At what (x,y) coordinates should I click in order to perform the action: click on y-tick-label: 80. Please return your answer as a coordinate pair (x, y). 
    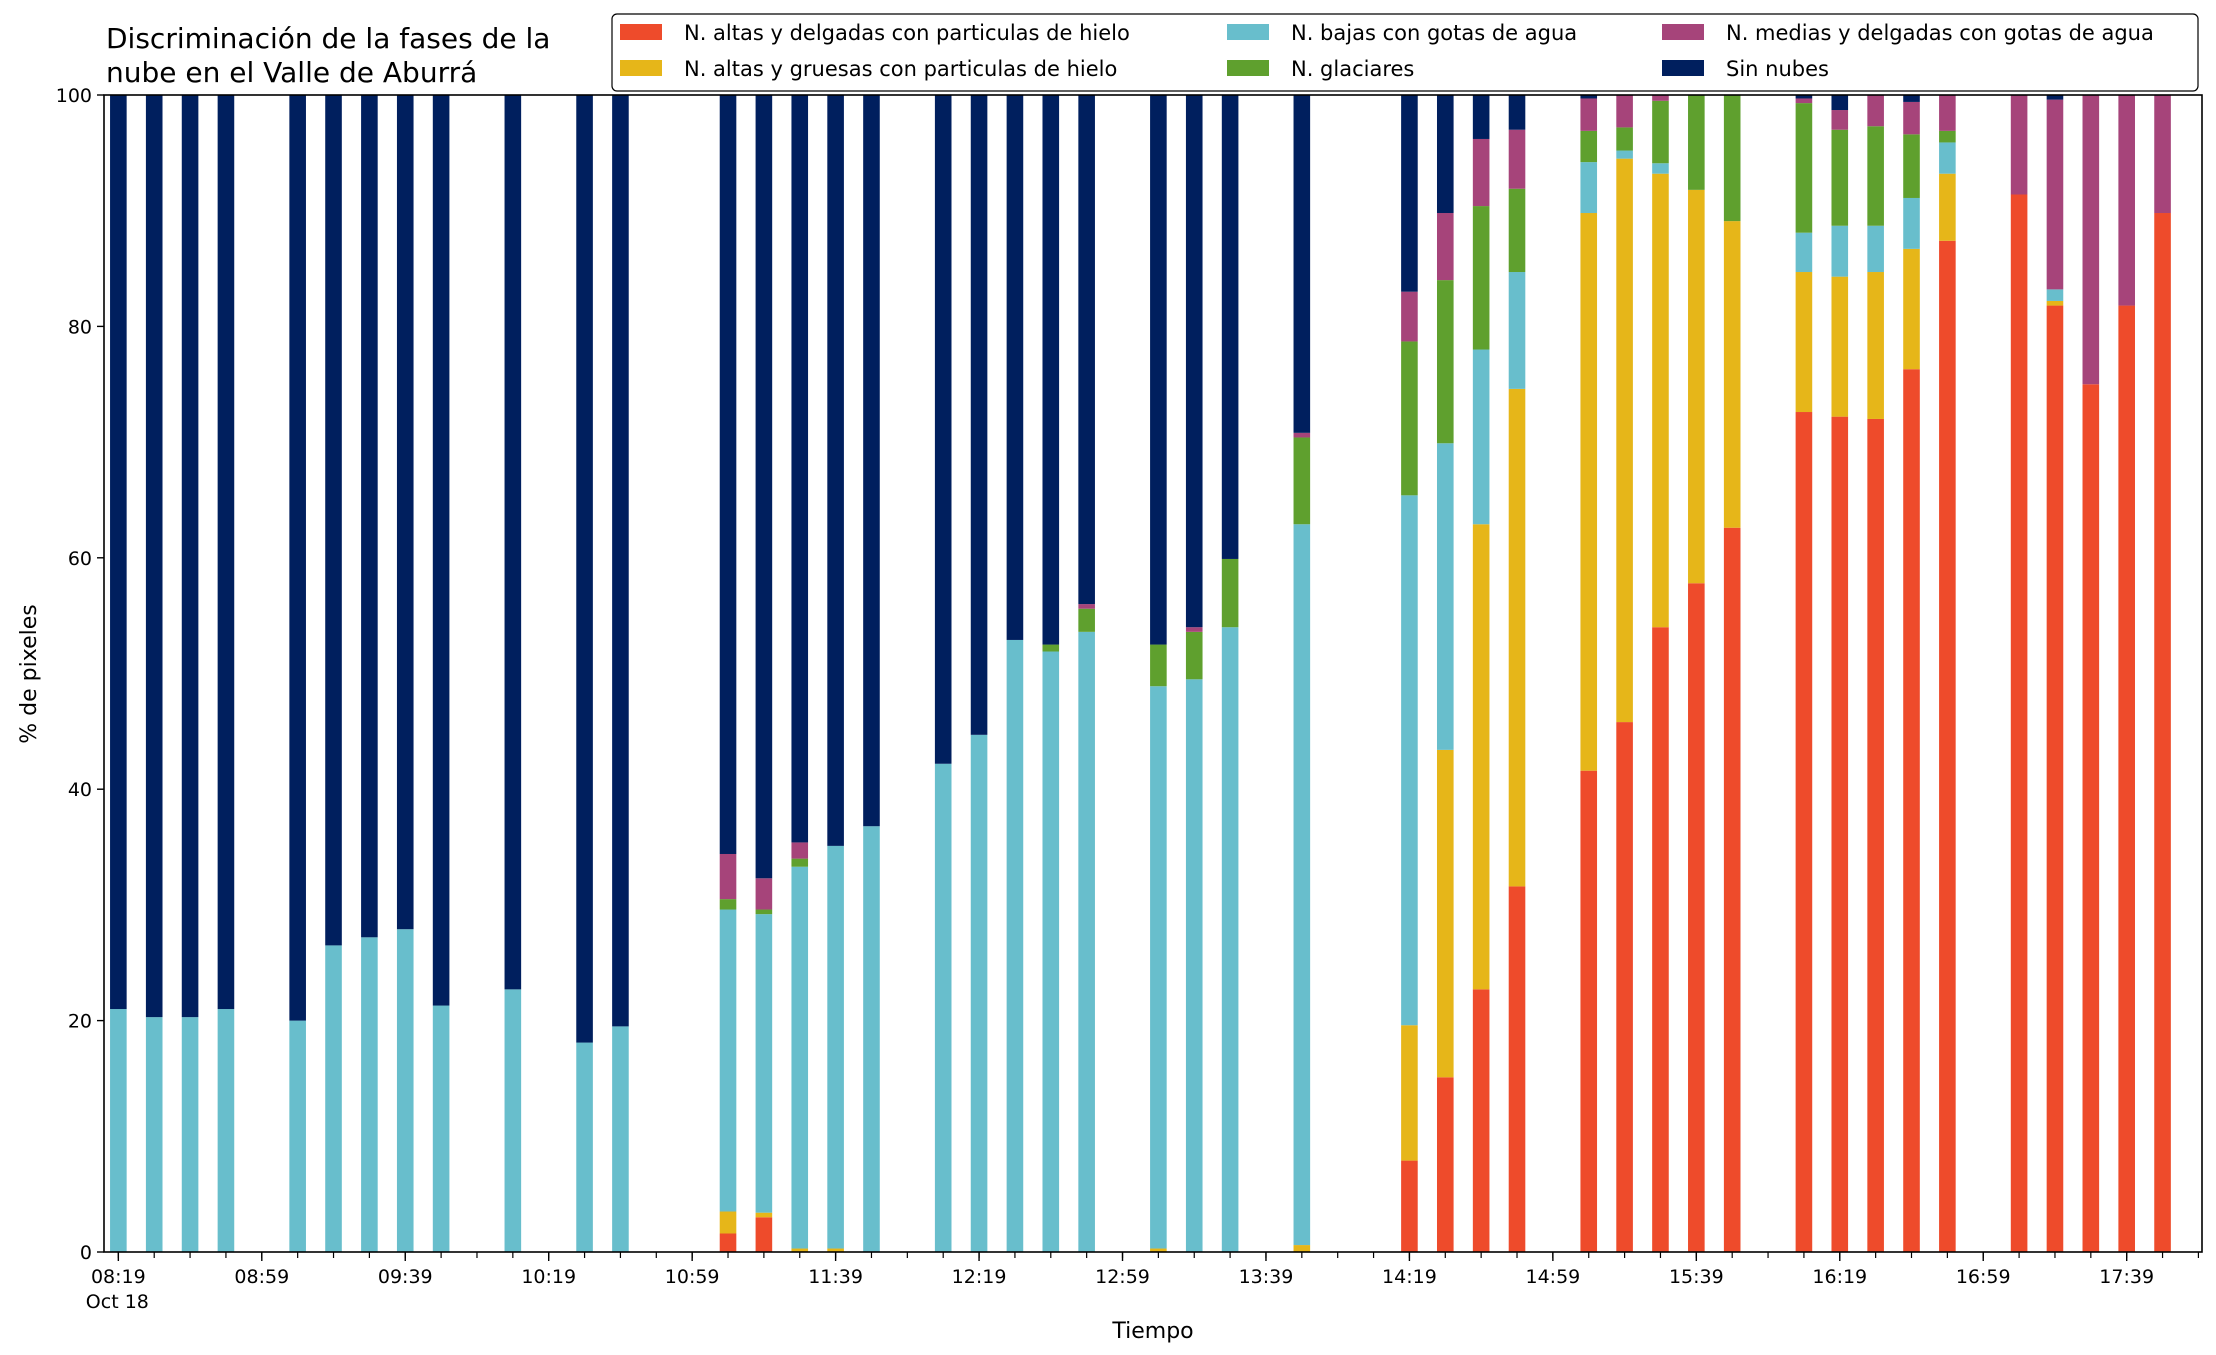
    Looking at the image, I should click on (80, 327).